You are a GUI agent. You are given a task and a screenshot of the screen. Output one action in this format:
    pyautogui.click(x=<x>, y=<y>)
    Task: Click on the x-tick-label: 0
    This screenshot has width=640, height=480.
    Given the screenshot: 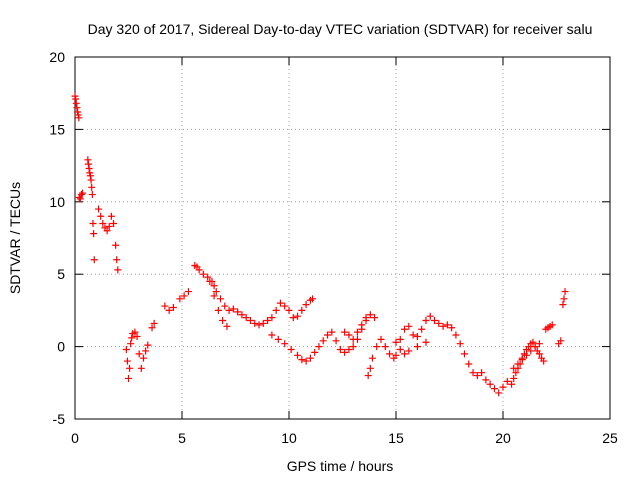 What is the action you would take?
    pyautogui.click(x=75, y=438)
    